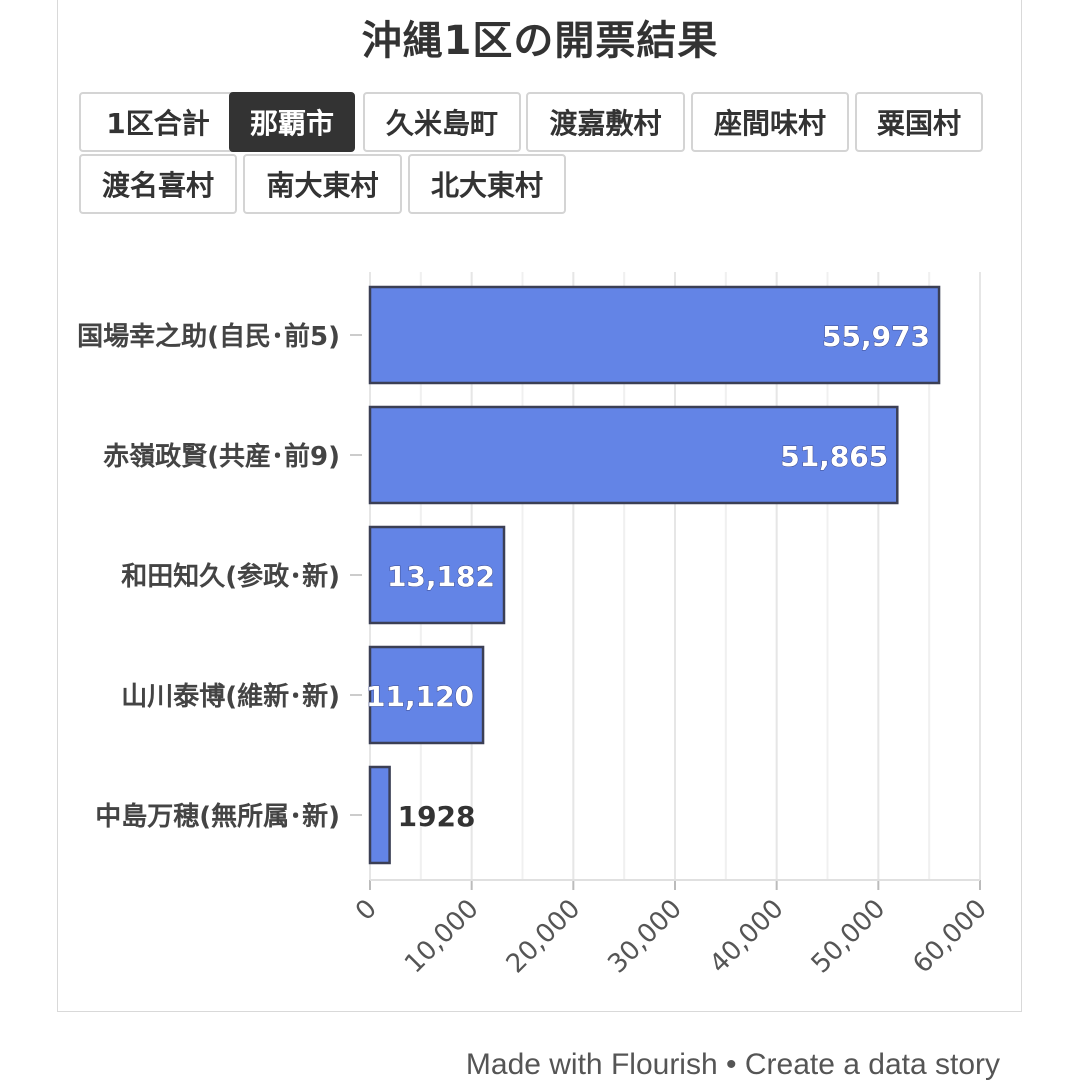  What do you see at coordinates (950, 937) in the screenshot?
I see `x-tick-label: 60,000` at bounding box center [950, 937].